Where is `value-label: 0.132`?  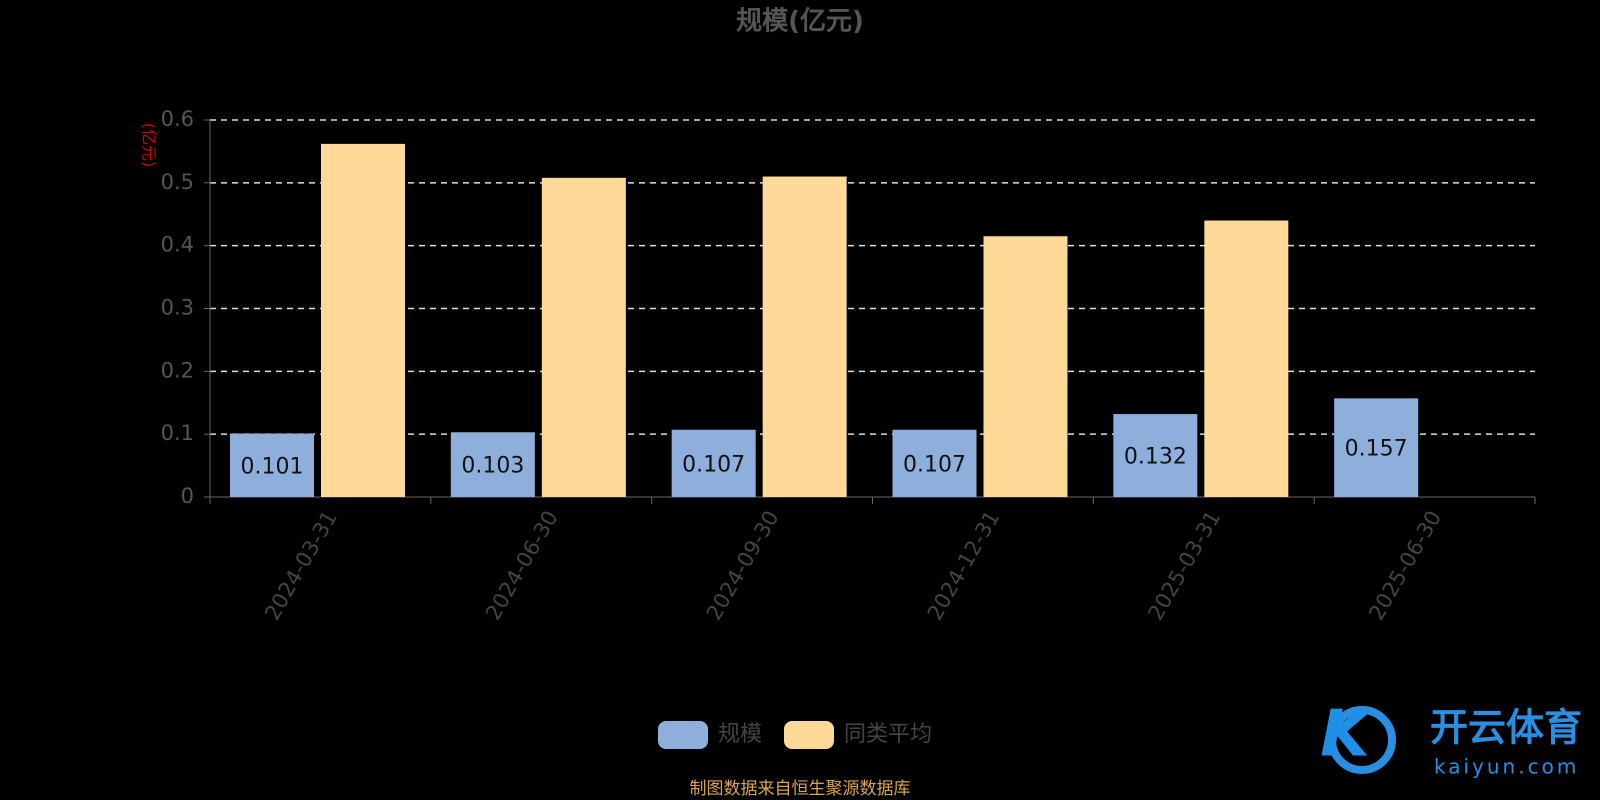
value-label: 0.132 is located at coordinates (1155, 457).